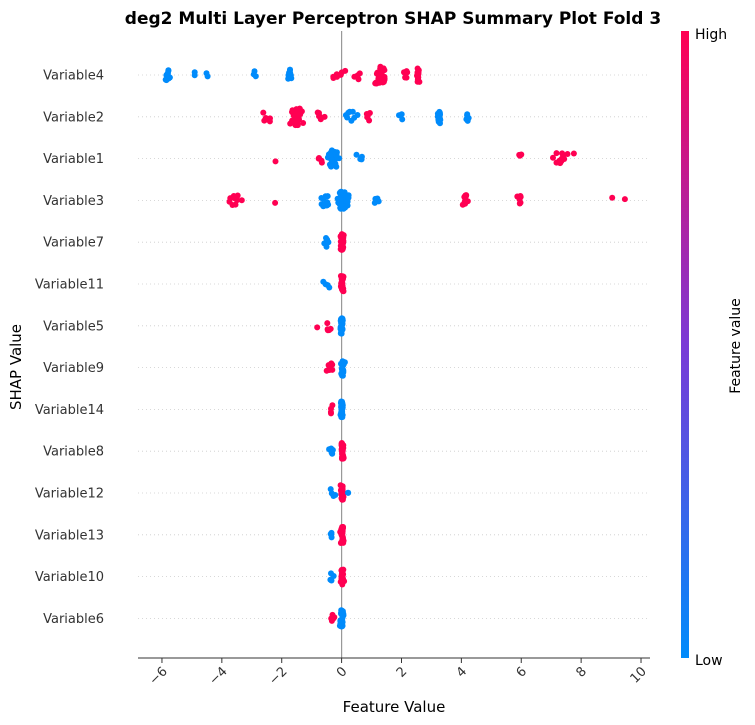 The height and width of the screenshot is (725, 755). I want to click on x-axis-ticks: −6 −4 −2 0 2 4 6 8 10, so click(398, 673).